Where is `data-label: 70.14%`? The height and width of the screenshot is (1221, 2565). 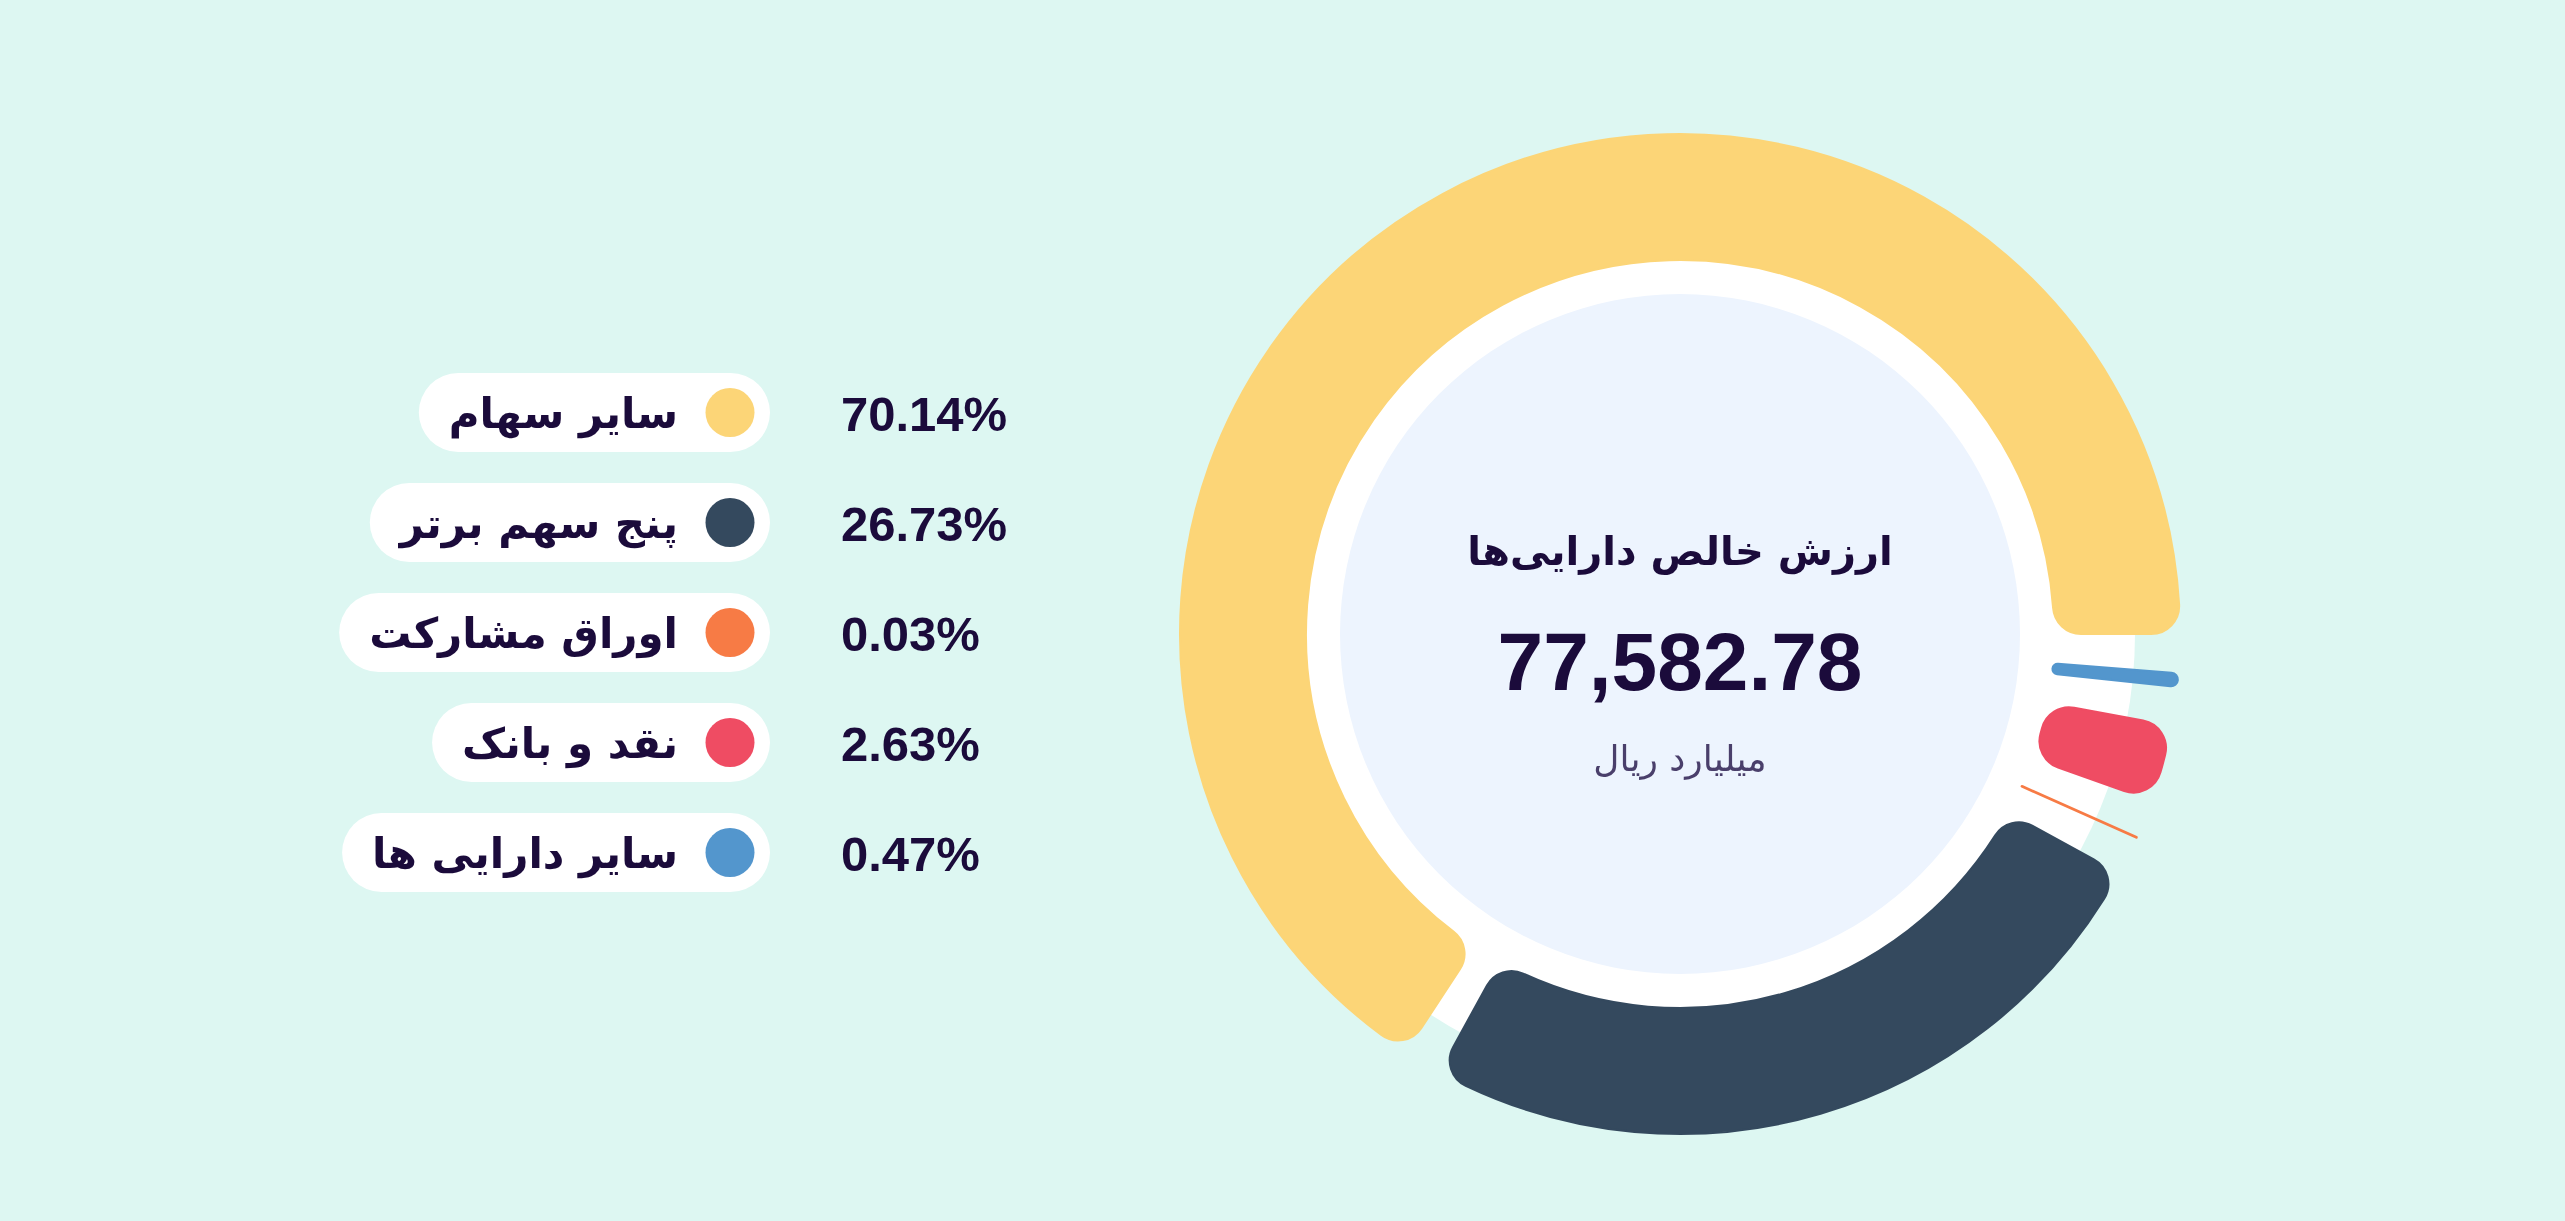
data-label: 70.14% is located at coordinates (924, 413).